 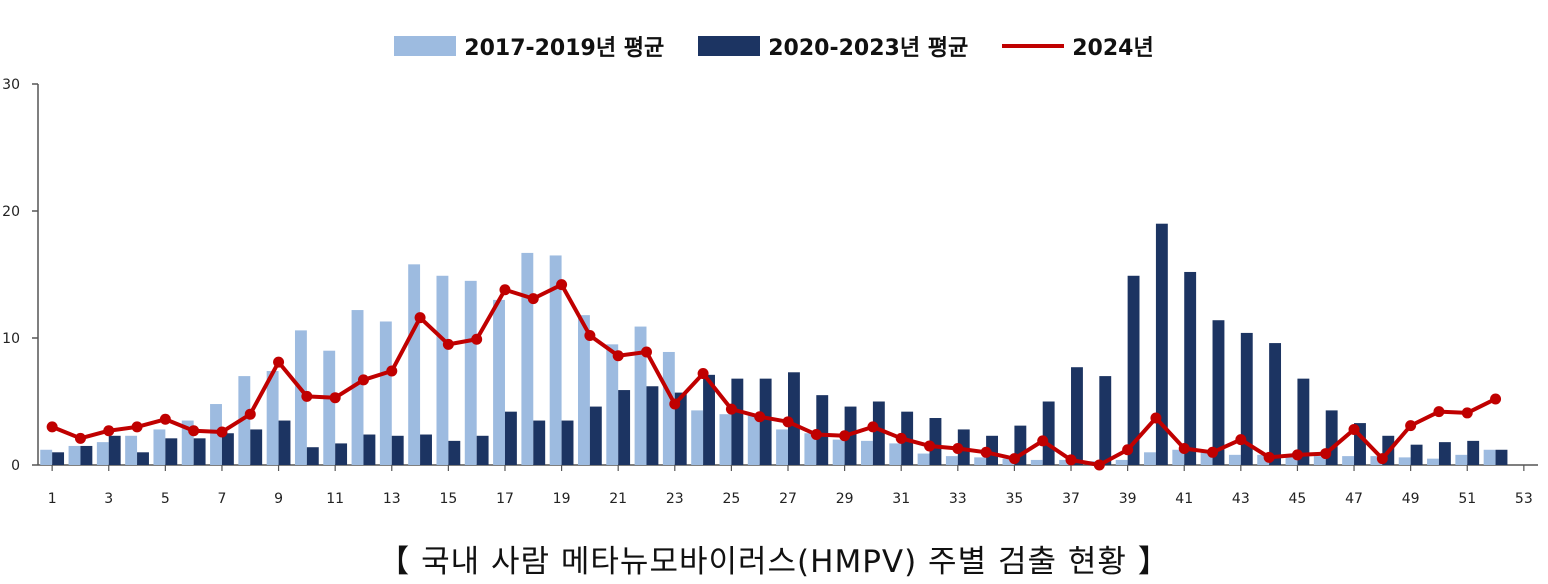 I want to click on legend-item-2017-2019: 2017-2019년 평균, so click(x=529, y=46).